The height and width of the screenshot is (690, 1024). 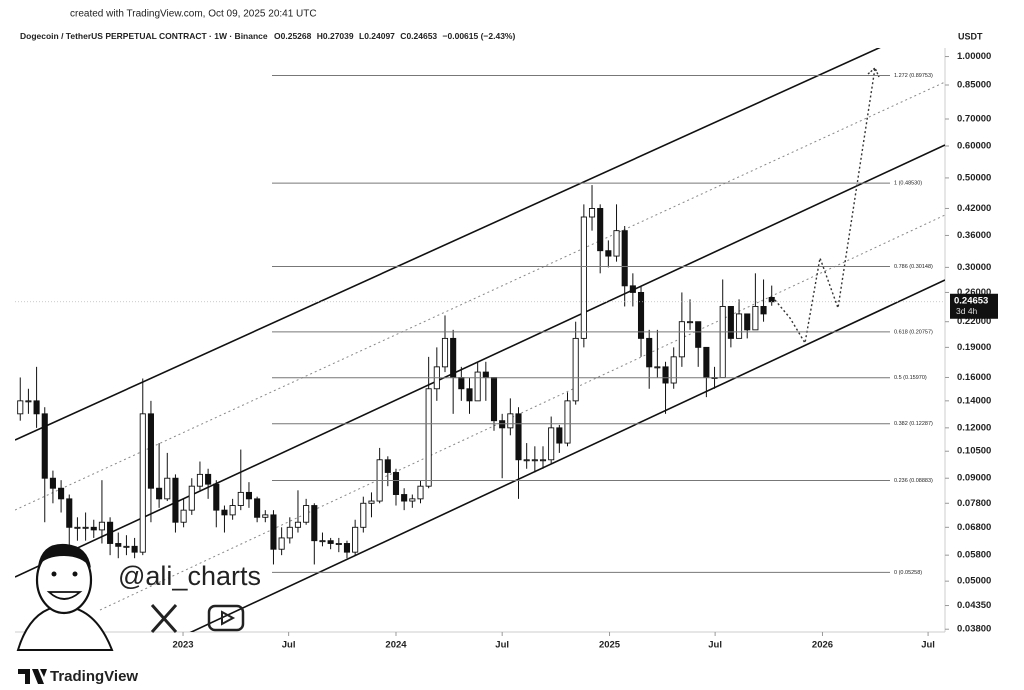 What do you see at coordinates (64, 555) in the screenshot?
I see `avatar-hair` at bounding box center [64, 555].